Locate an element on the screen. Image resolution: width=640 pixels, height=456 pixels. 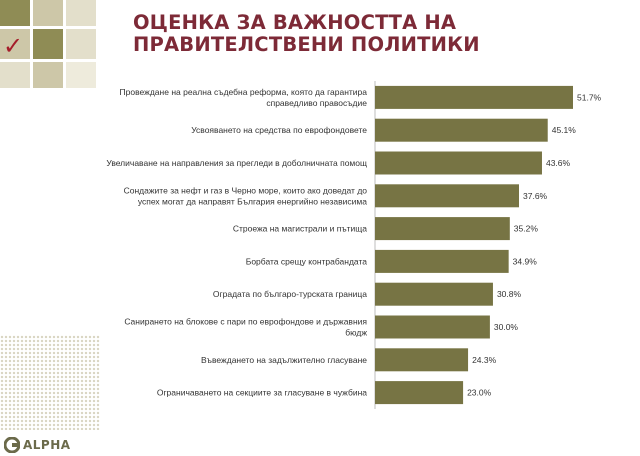
bar-value-label: 23.0% is located at coordinates (479, 393).